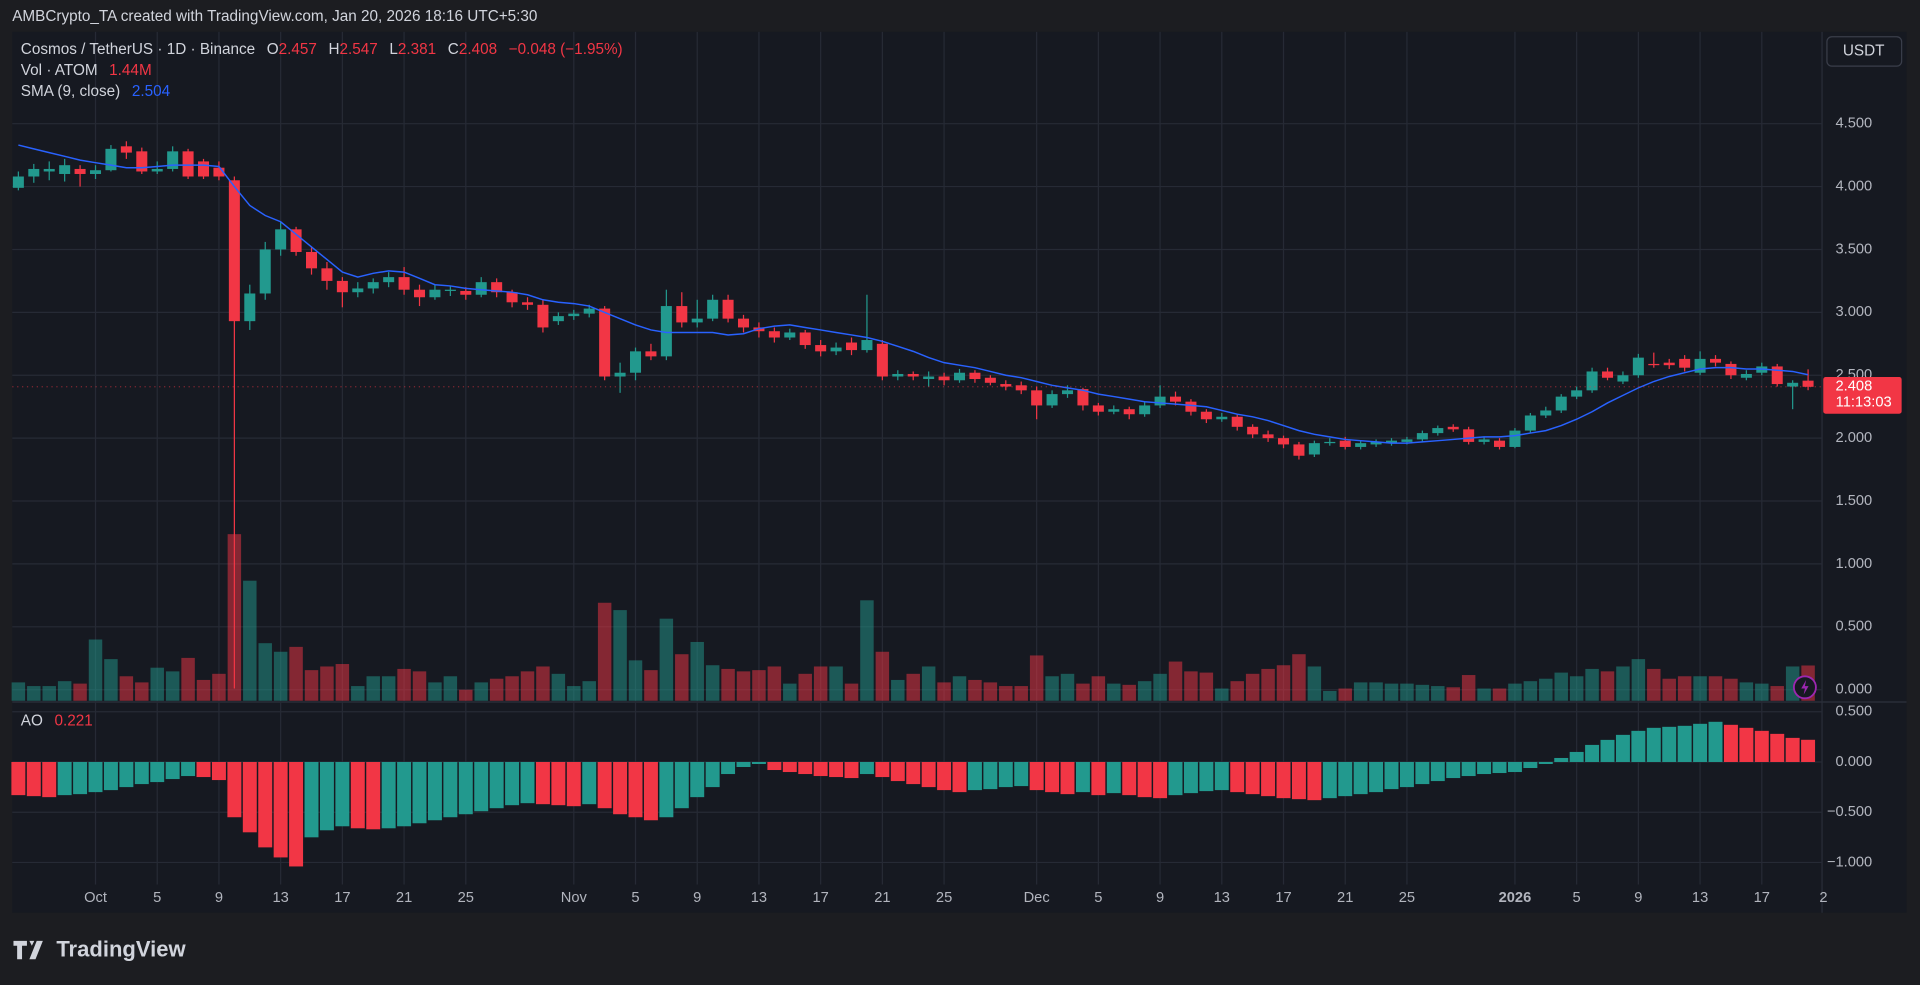 Image resolution: width=1920 pixels, height=985 pixels. Describe the element at coordinates (1853, 690) in the screenshot. I see `y-tick-label: 0.000` at that location.